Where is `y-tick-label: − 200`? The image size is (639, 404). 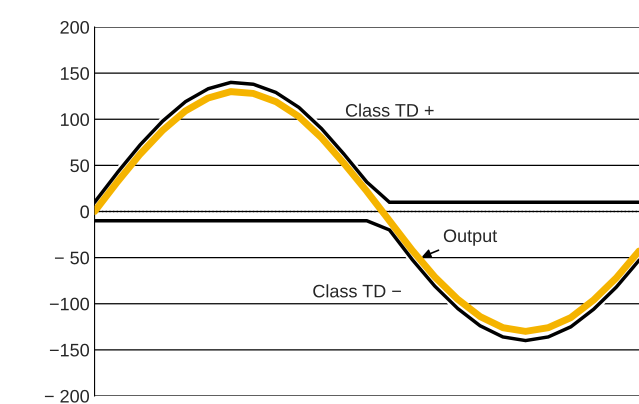 y-tick-label: − 200 is located at coordinates (67, 396).